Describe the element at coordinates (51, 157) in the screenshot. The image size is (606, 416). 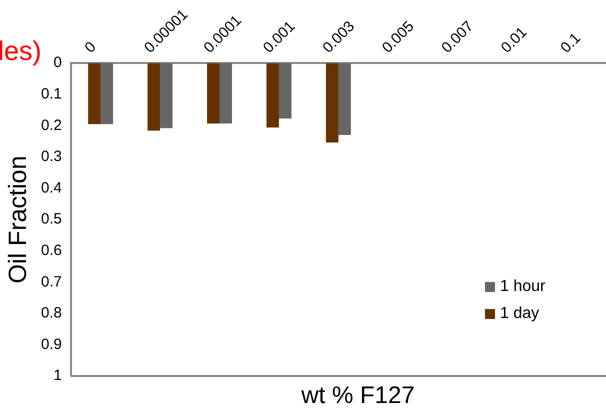
I see `y-tick-label: 0.3` at that location.